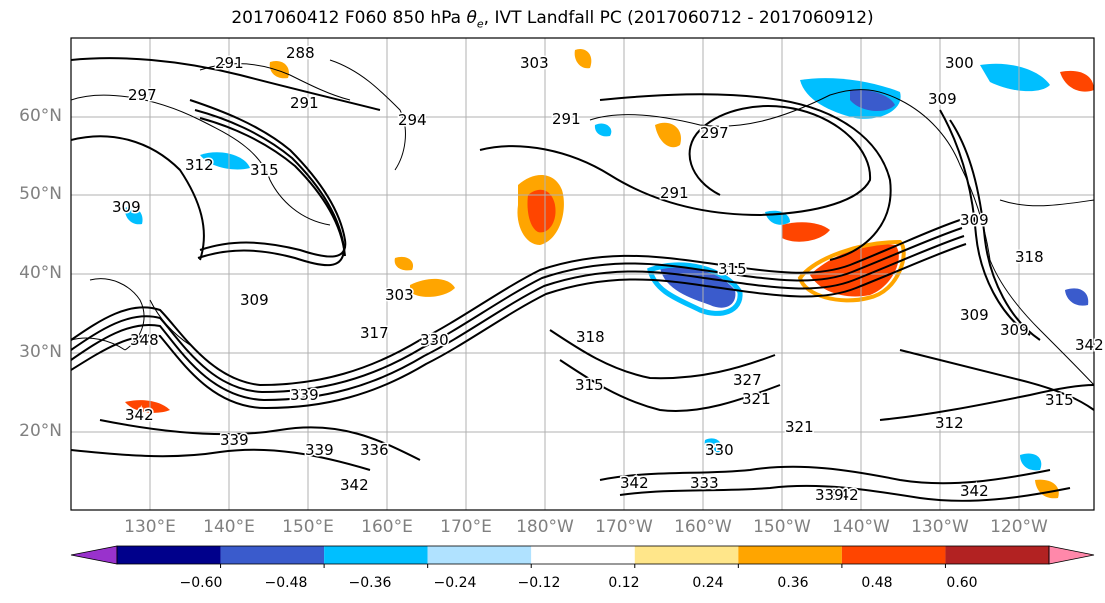 This screenshot has width=1105, height=603. Describe the element at coordinates (40, 194) in the screenshot. I see `lat-label-50n: 50°N` at that location.